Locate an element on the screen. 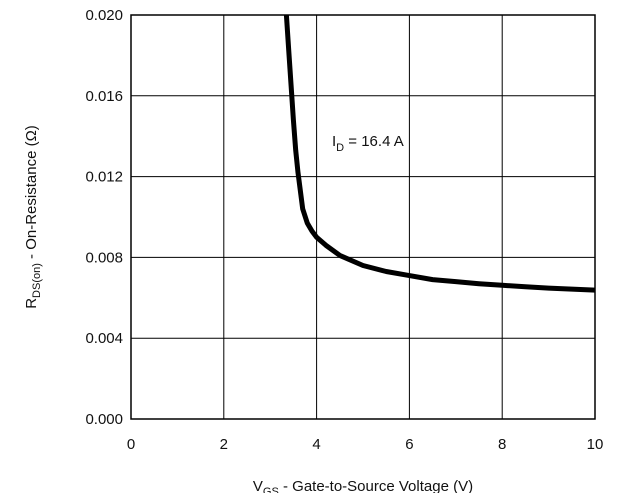 The image size is (621, 498). x-tick-label-0: 0 is located at coordinates (131, 444).